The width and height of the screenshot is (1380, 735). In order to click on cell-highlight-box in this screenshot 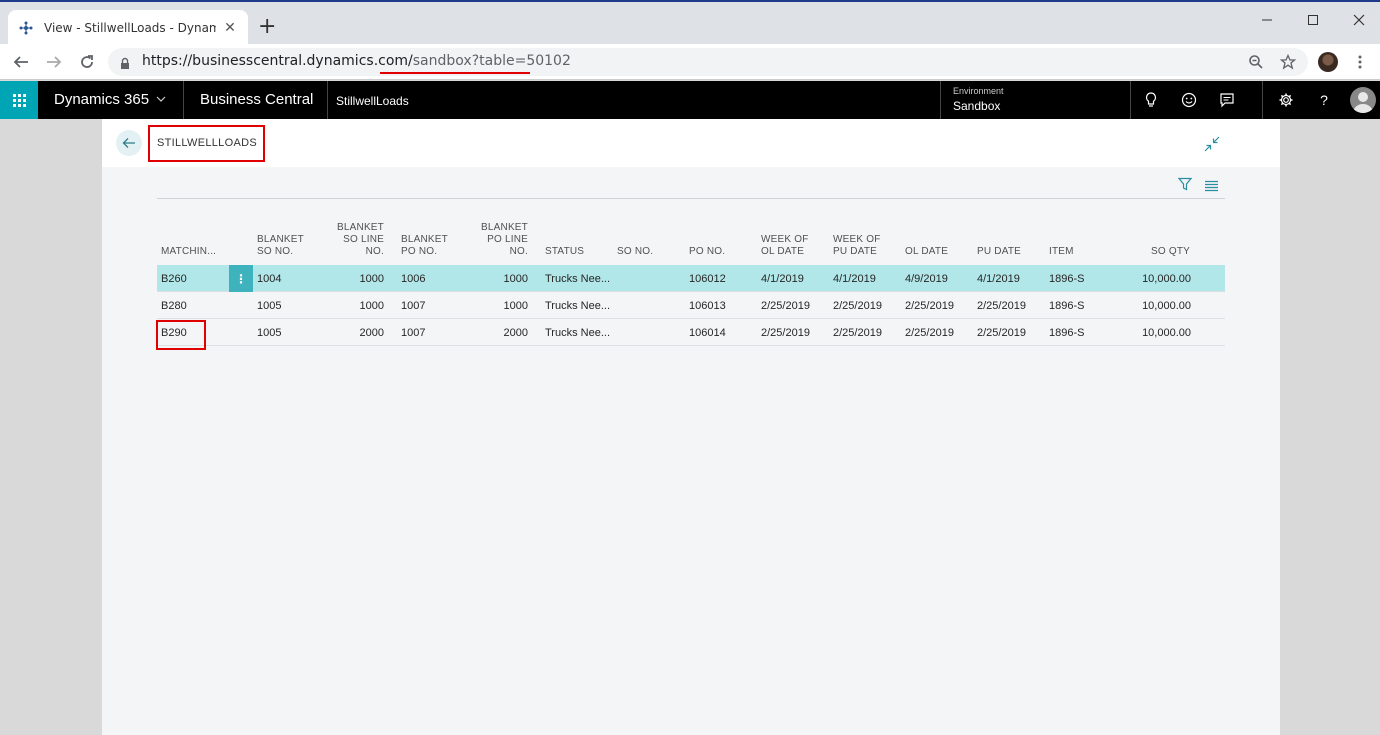, I will do `click(181, 335)`.